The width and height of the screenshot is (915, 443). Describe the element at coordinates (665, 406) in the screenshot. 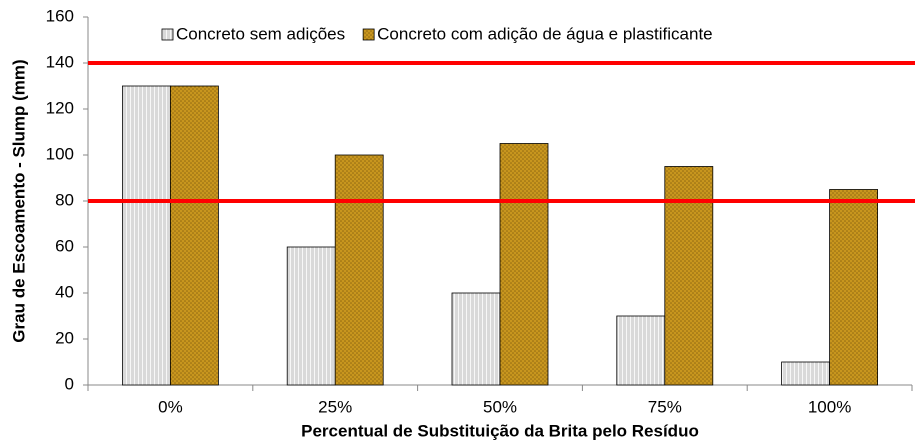

I see `x-tick-label: 75%` at that location.